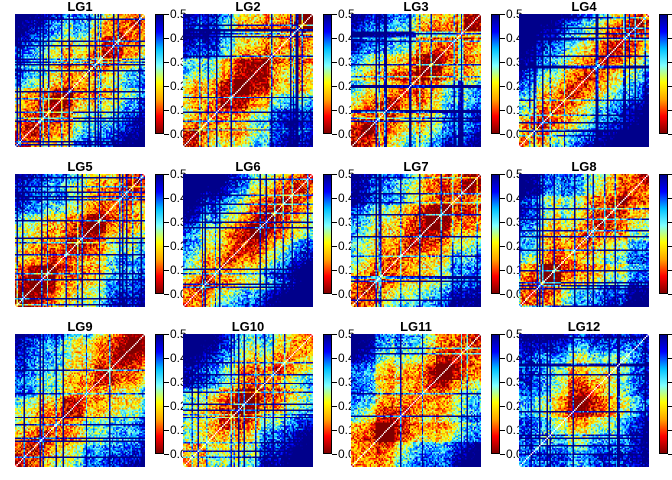 The image size is (672, 480). I want to click on panel-title: LG6, so click(248, 166).